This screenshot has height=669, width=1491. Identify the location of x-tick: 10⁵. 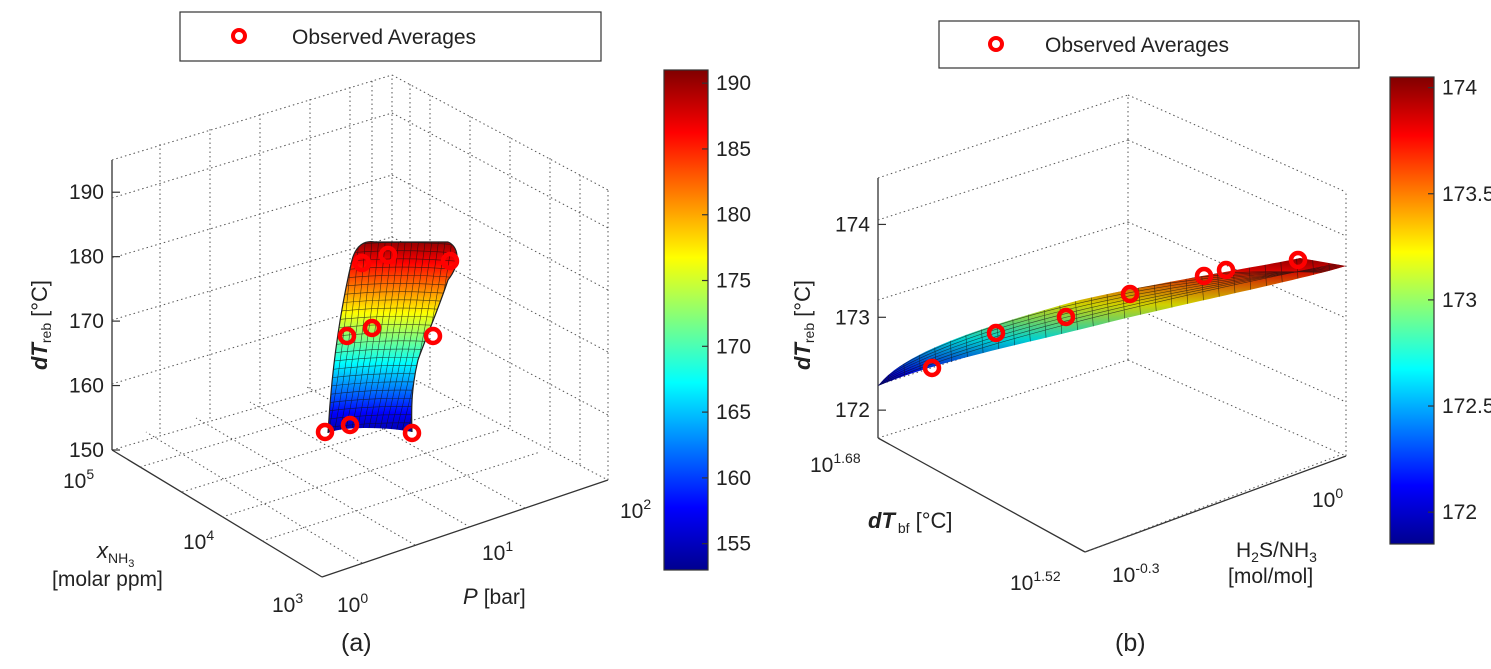
(78, 479).